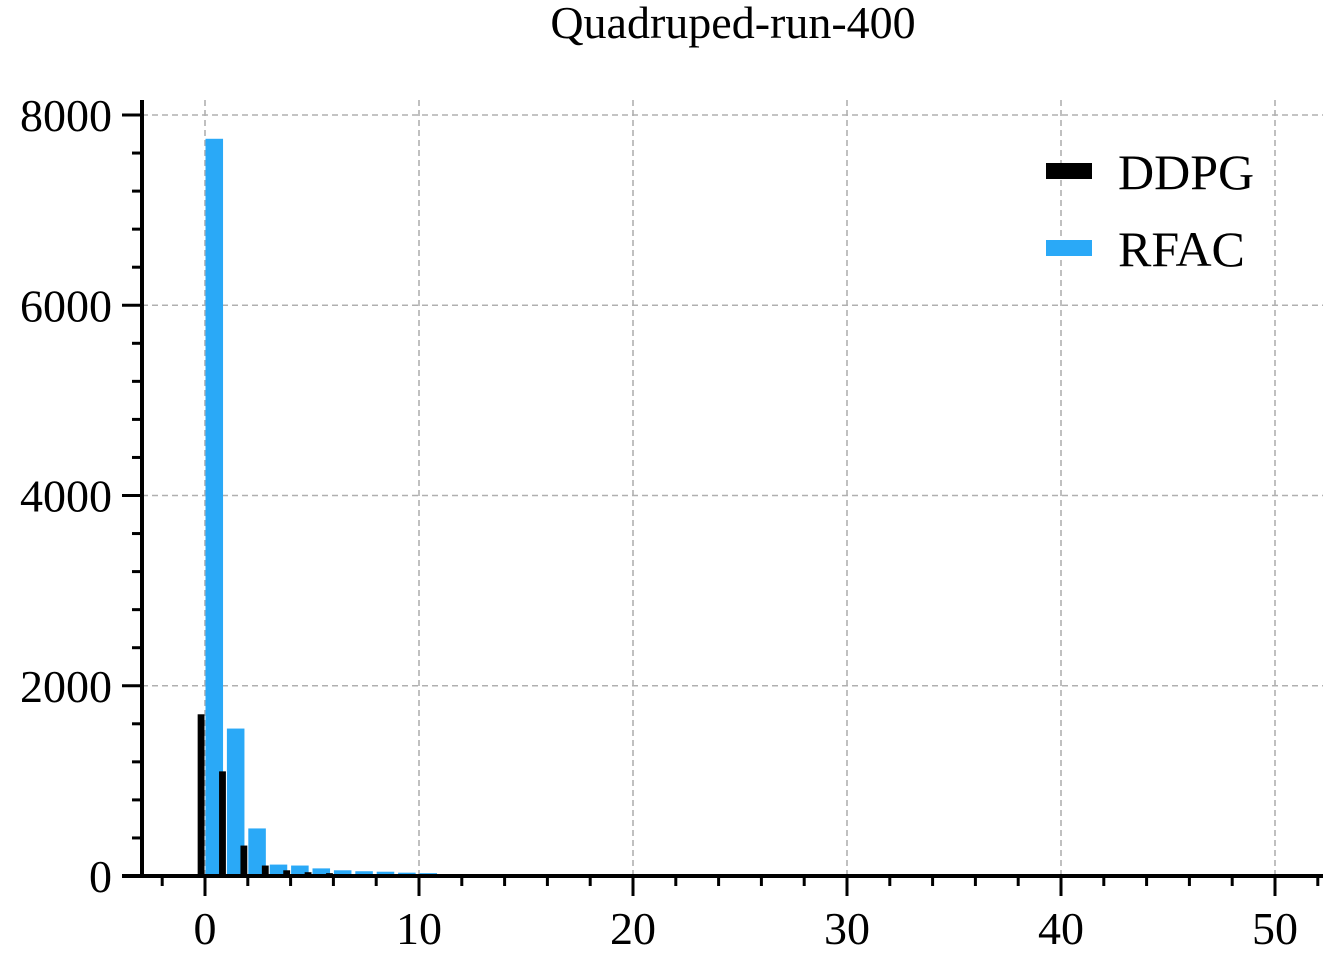  I want to click on x-tick-label: 40, so click(1061, 928).